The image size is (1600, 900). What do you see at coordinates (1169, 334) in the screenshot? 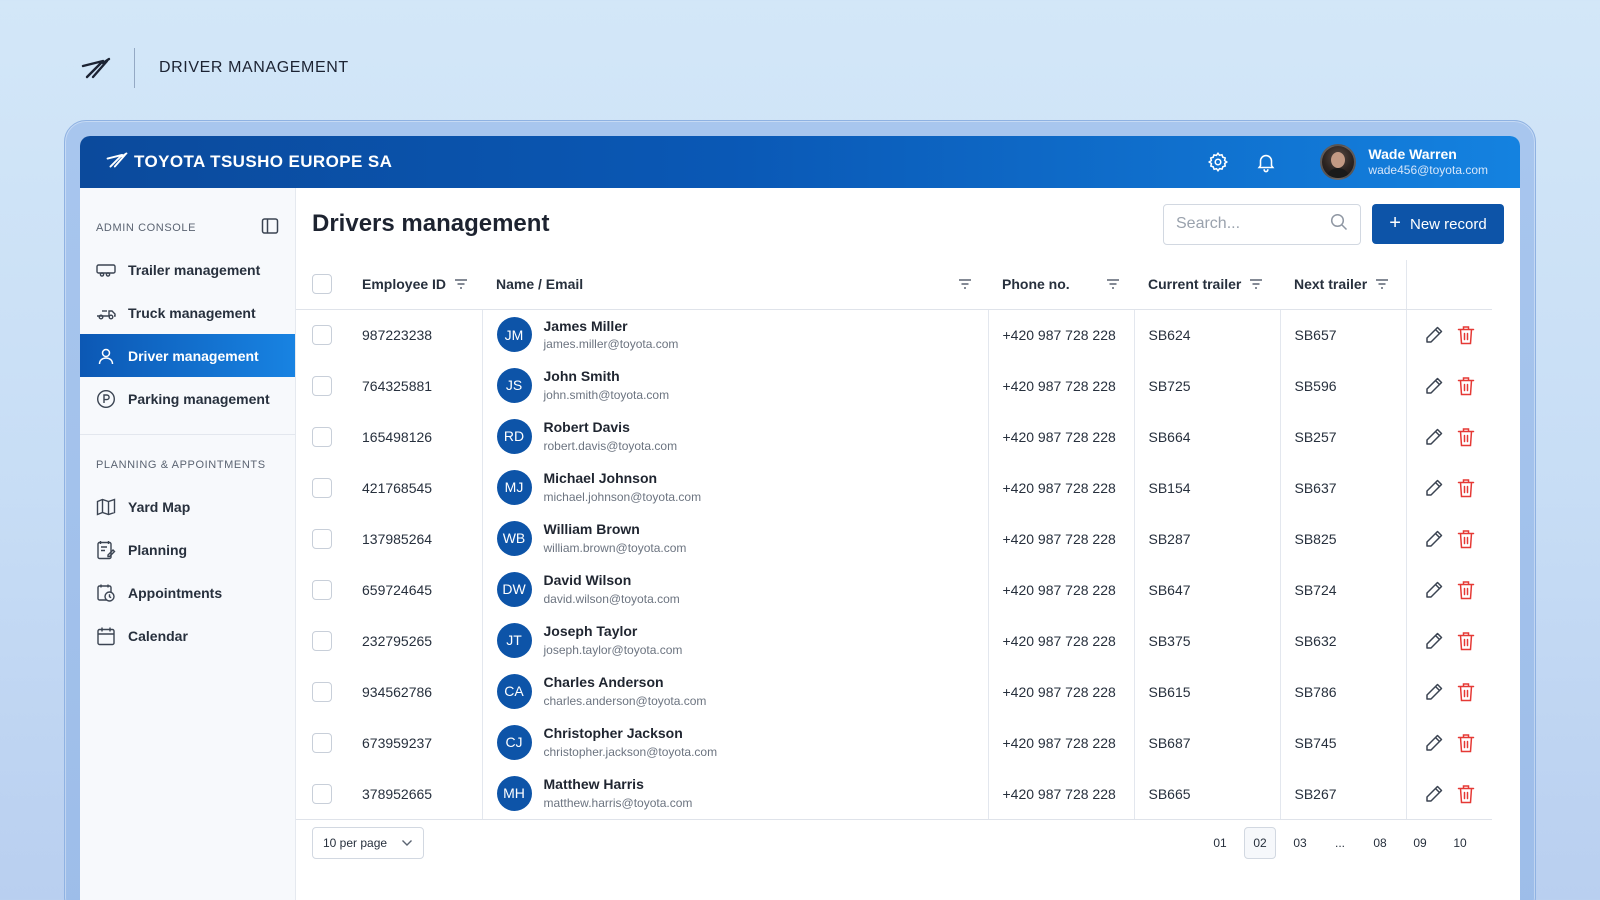
I see `current-trailer: SB624` at bounding box center [1169, 334].